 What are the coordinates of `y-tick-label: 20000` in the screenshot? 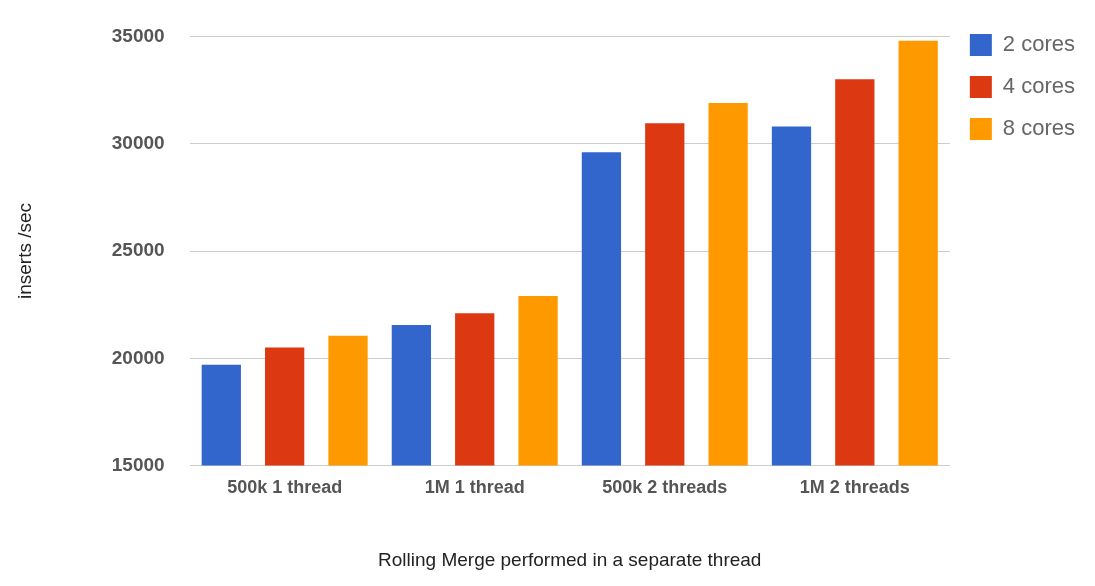 It's located at (138, 357).